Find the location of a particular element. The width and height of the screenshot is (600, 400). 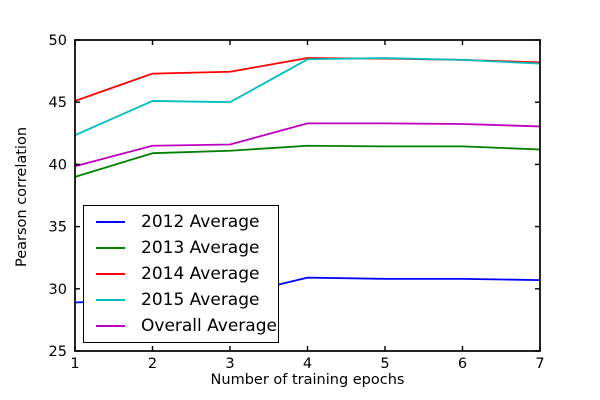

series-line-overall-average is located at coordinates (307, 145).